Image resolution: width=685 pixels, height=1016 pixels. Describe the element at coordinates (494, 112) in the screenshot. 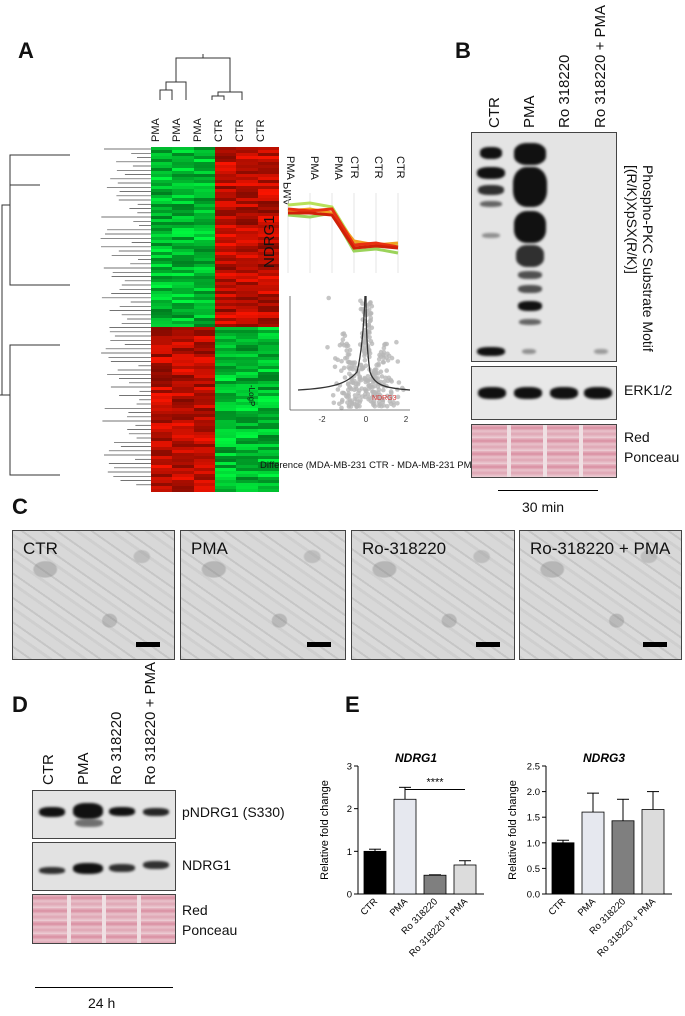

I see `lane-label-ctr: CTR` at that location.